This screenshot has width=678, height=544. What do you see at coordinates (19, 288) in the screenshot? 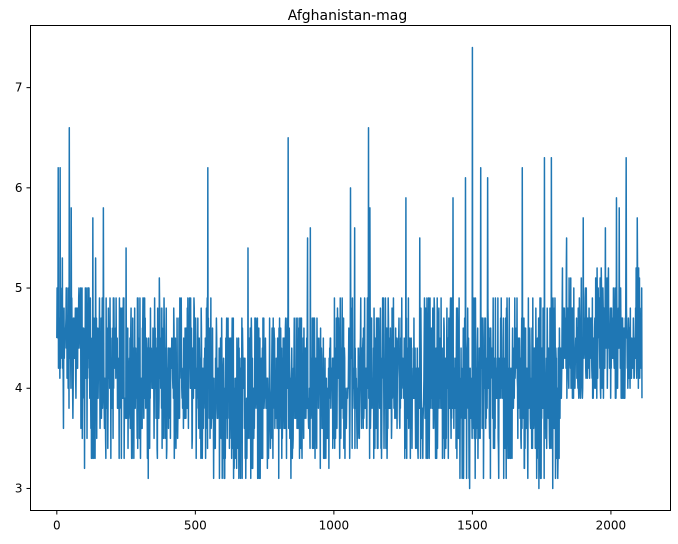
I see `y-tick-label: 5` at bounding box center [19, 288].